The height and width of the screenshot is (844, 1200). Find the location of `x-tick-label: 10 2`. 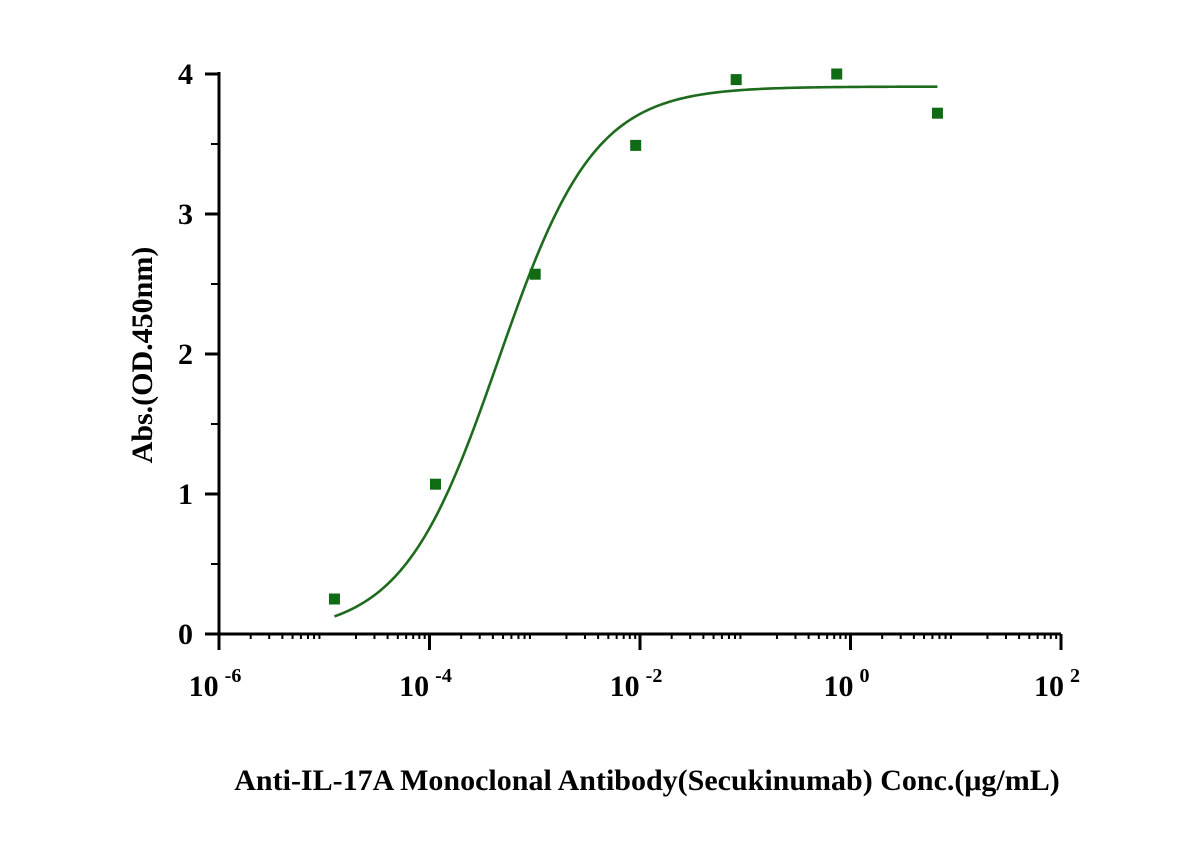

x-tick-label: 10 2 is located at coordinates (1057, 684).